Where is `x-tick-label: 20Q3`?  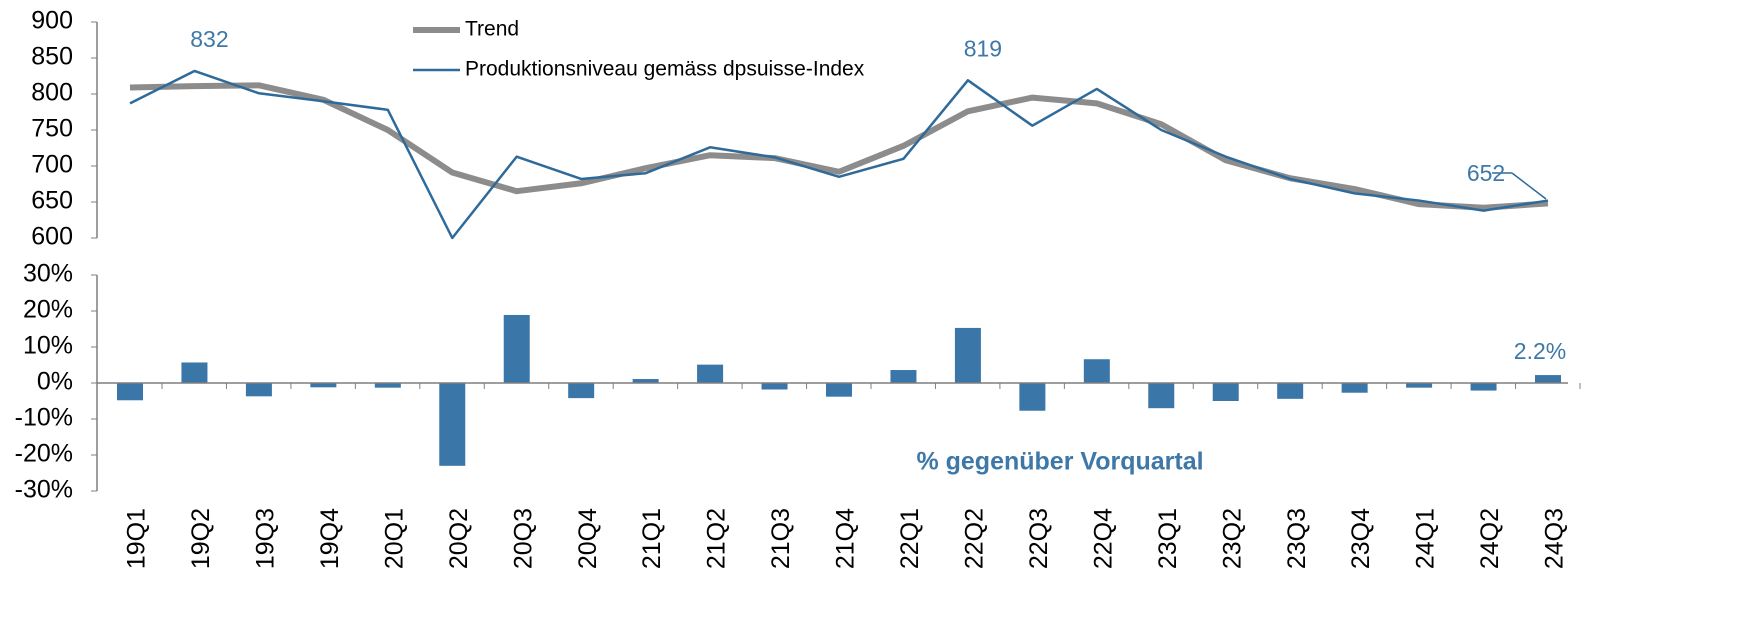 x-tick-label: 20Q3 is located at coordinates (523, 538).